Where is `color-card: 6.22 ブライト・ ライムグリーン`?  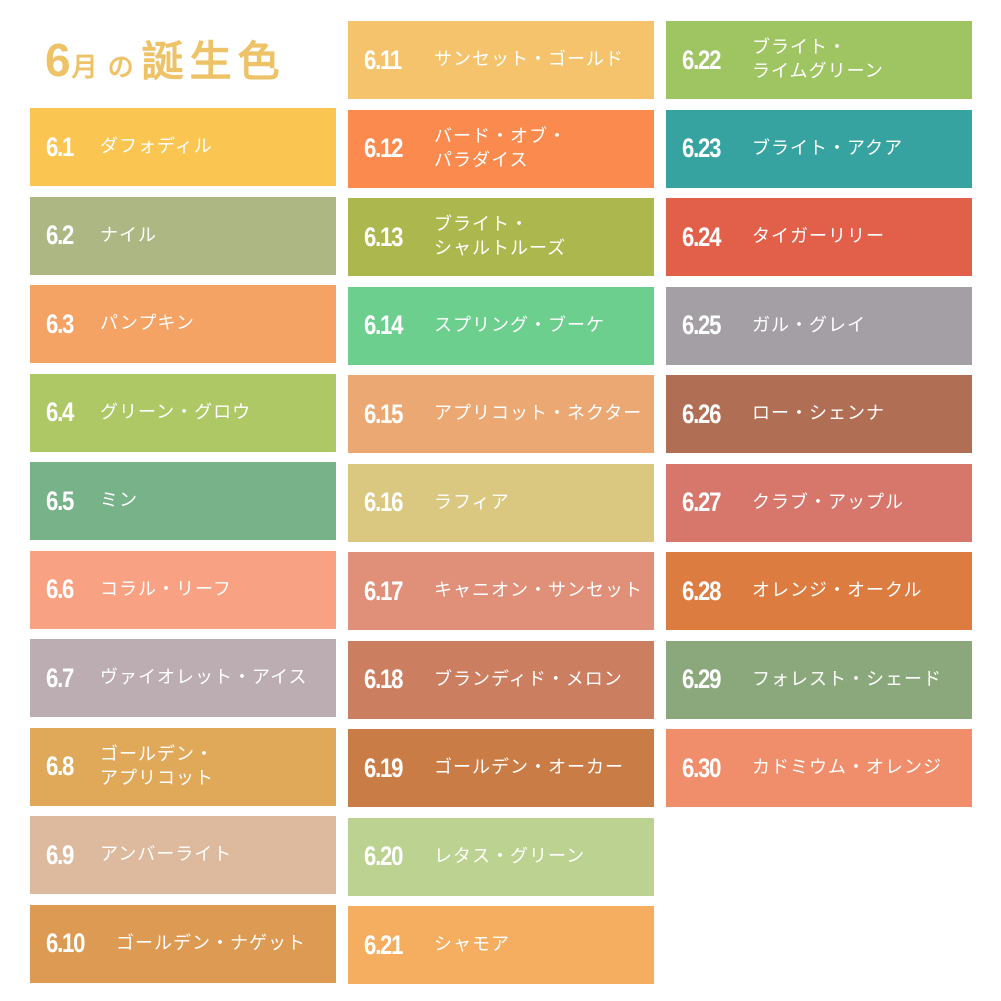 color-card: 6.22 ブライト・ ライムグリーン is located at coordinates (819, 60).